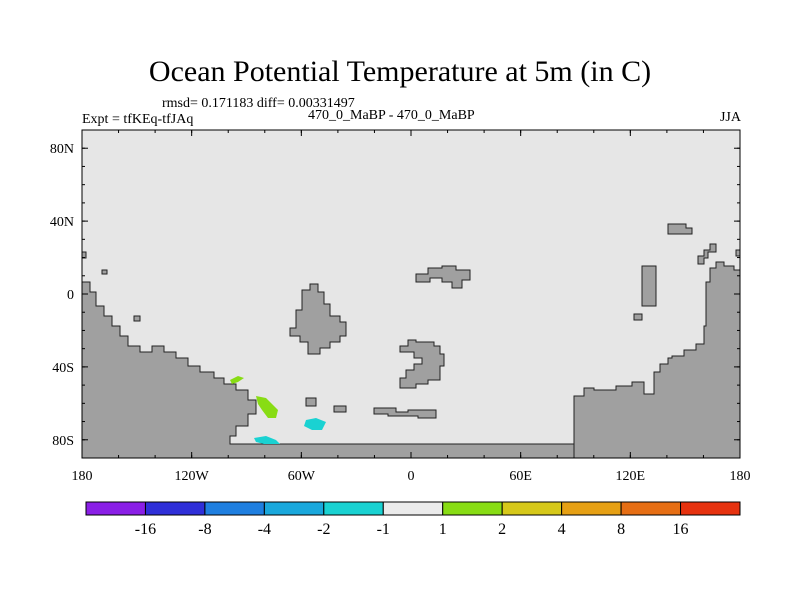 The image size is (800, 600). What do you see at coordinates (62, 222) in the screenshot?
I see `y-tick-label: 40N` at bounding box center [62, 222].